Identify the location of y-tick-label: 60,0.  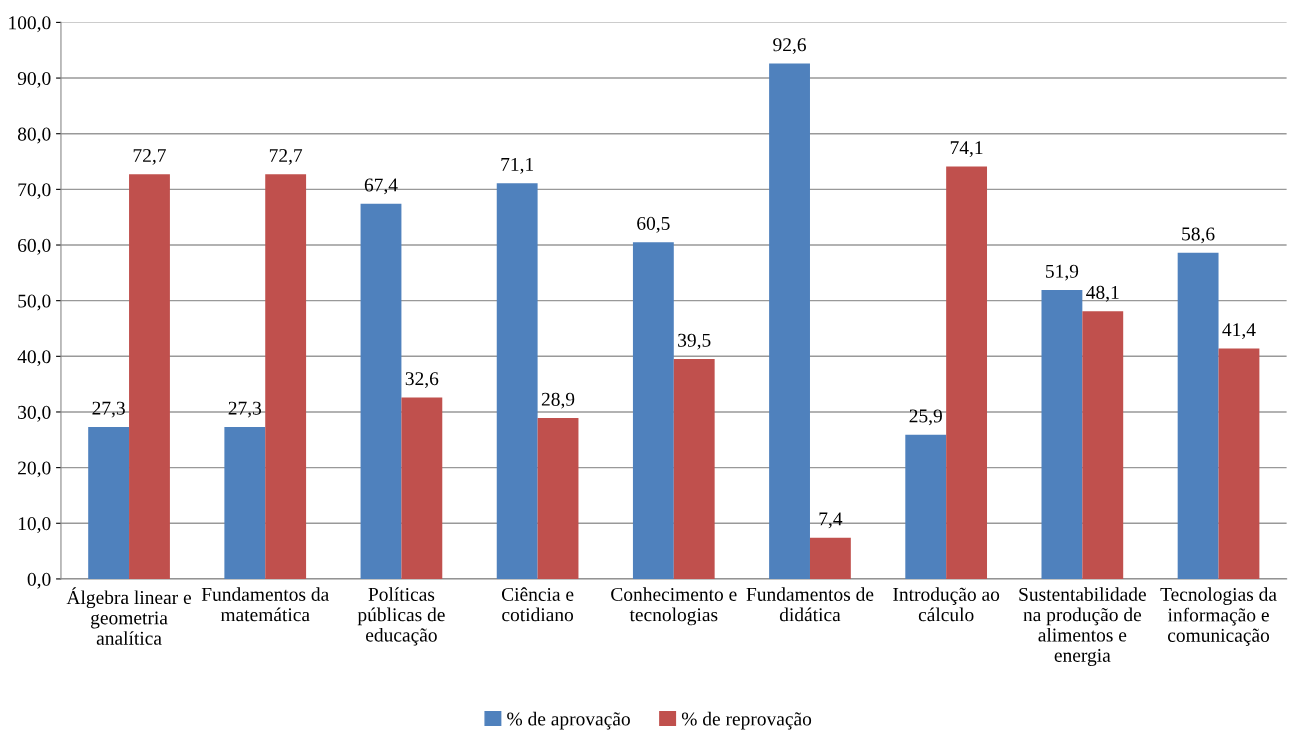
(34, 246).